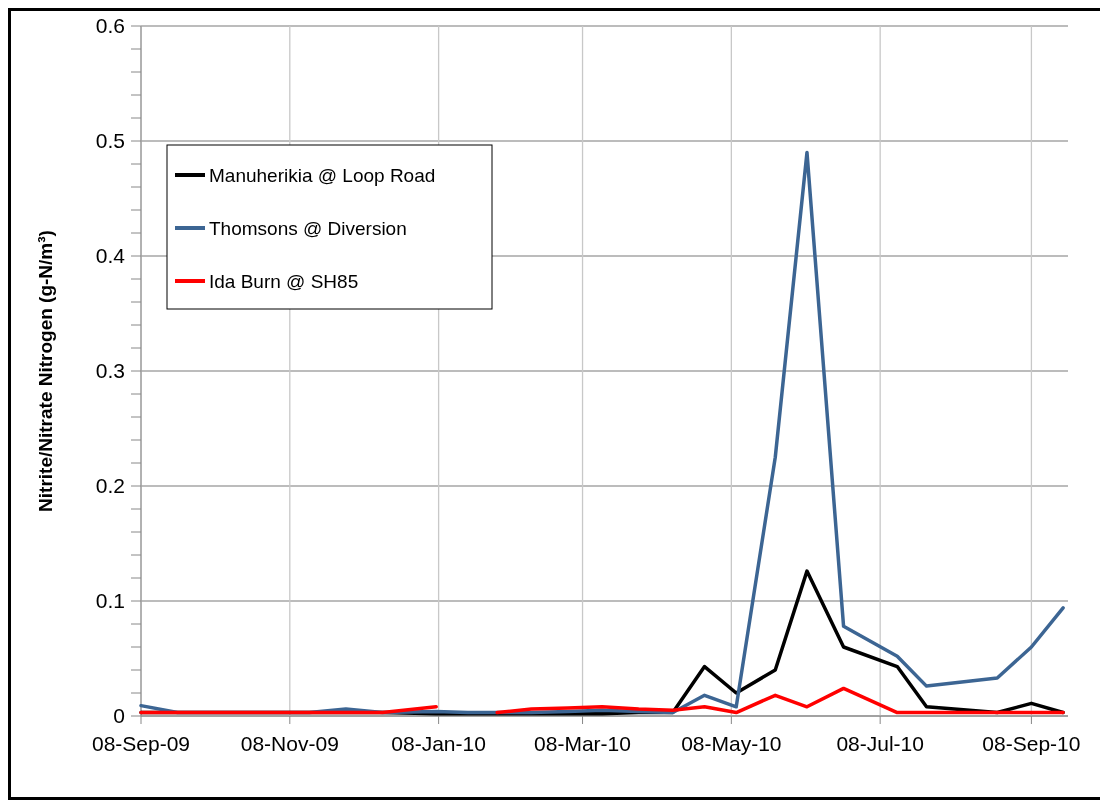 The width and height of the screenshot is (1100, 800). What do you see at coordinates (45, 371) in the screenshot?
I see `y-axis-title: Nitrite/Nitrate Nitrogen (g-N/m³)` at bounding box center [45, 371].